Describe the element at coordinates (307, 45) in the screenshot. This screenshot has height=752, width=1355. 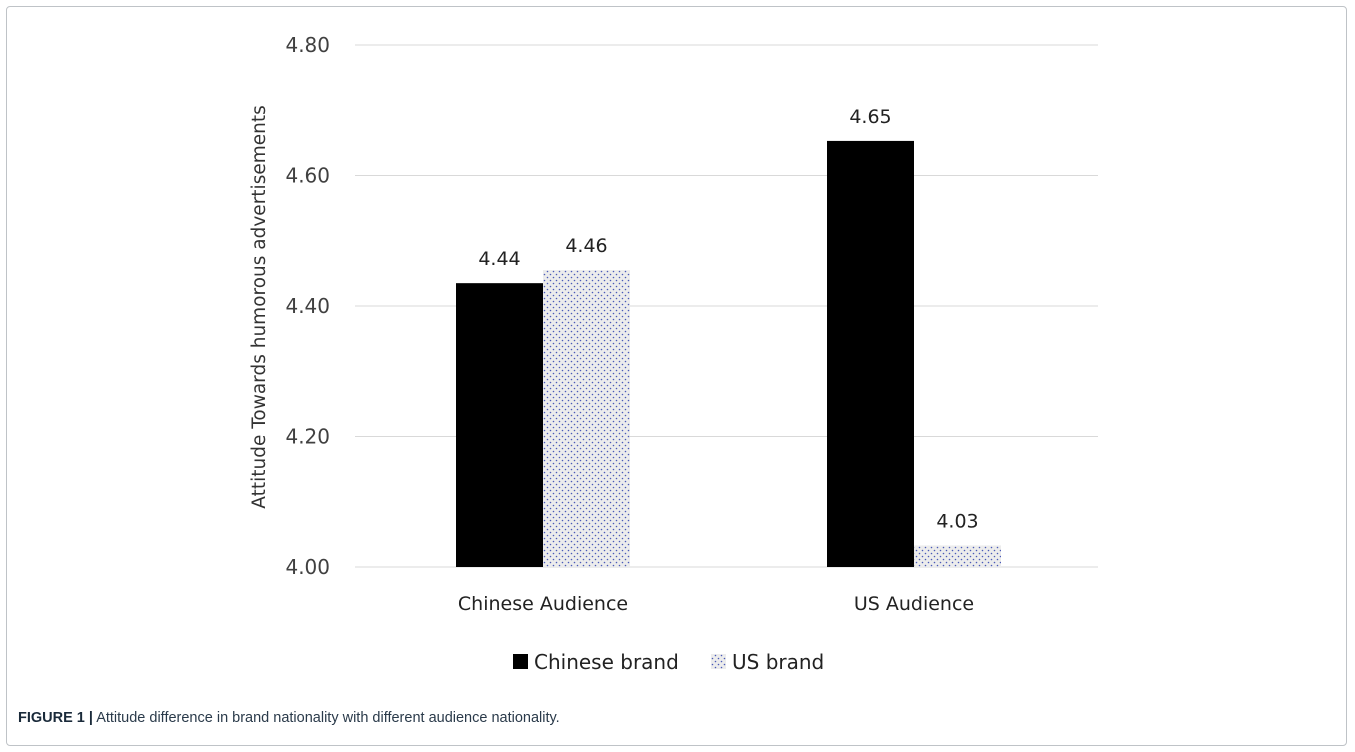
I see `y-tick-label: 4.80` at that location.